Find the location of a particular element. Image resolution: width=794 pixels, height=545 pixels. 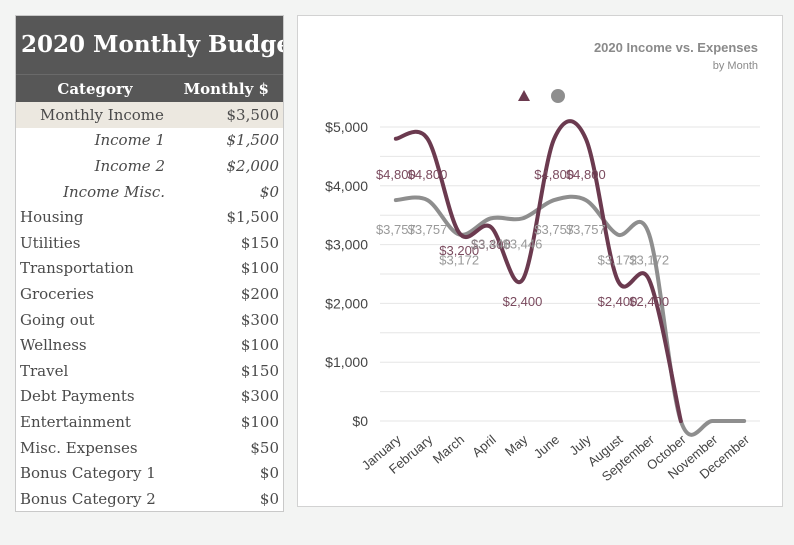

data-label: $3,300 is located at coordinates (491, 244).